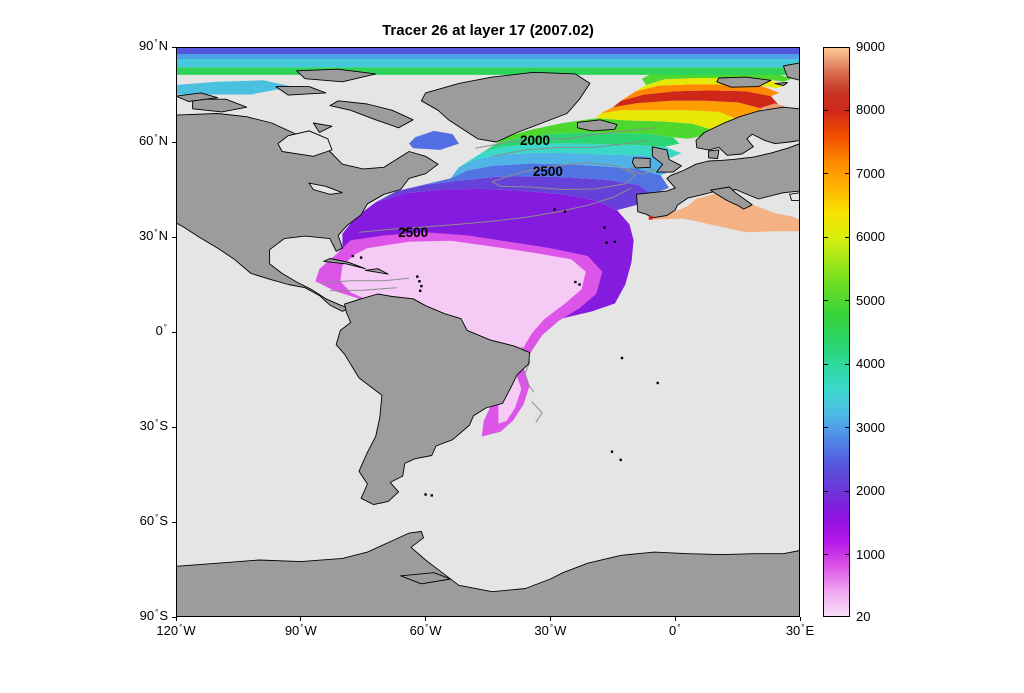 This screenshot has height=693, width=1024. Describe the element at coordinates (376, 271) in the screenshot. I see `land-hispaniola` at that location.